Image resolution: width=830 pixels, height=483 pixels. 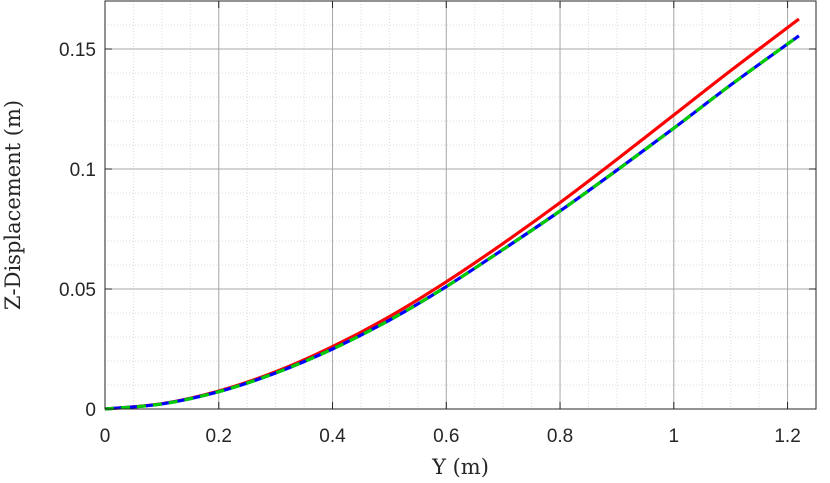 I want to click on x-tick-label: 0.8, so click(x=560, y=436).